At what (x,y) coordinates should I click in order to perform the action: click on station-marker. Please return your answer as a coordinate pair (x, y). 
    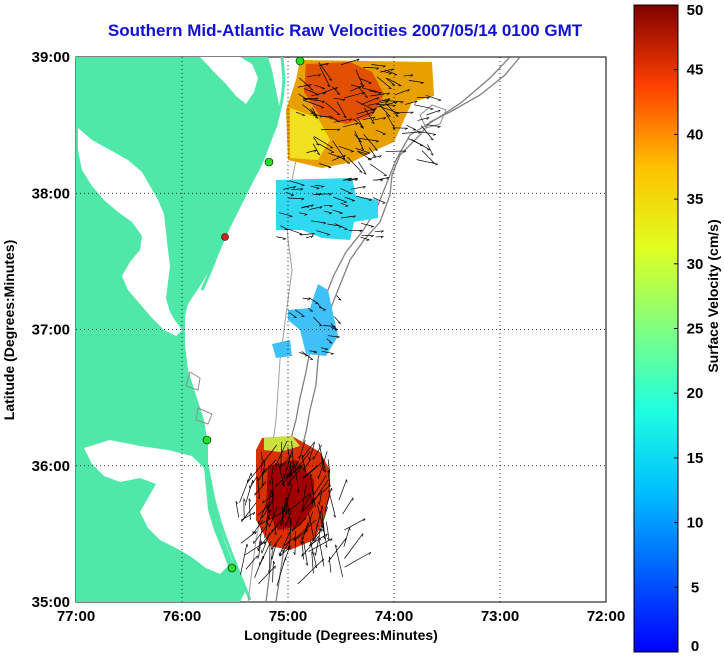
    Looking at the image, I should click on (232, 568).